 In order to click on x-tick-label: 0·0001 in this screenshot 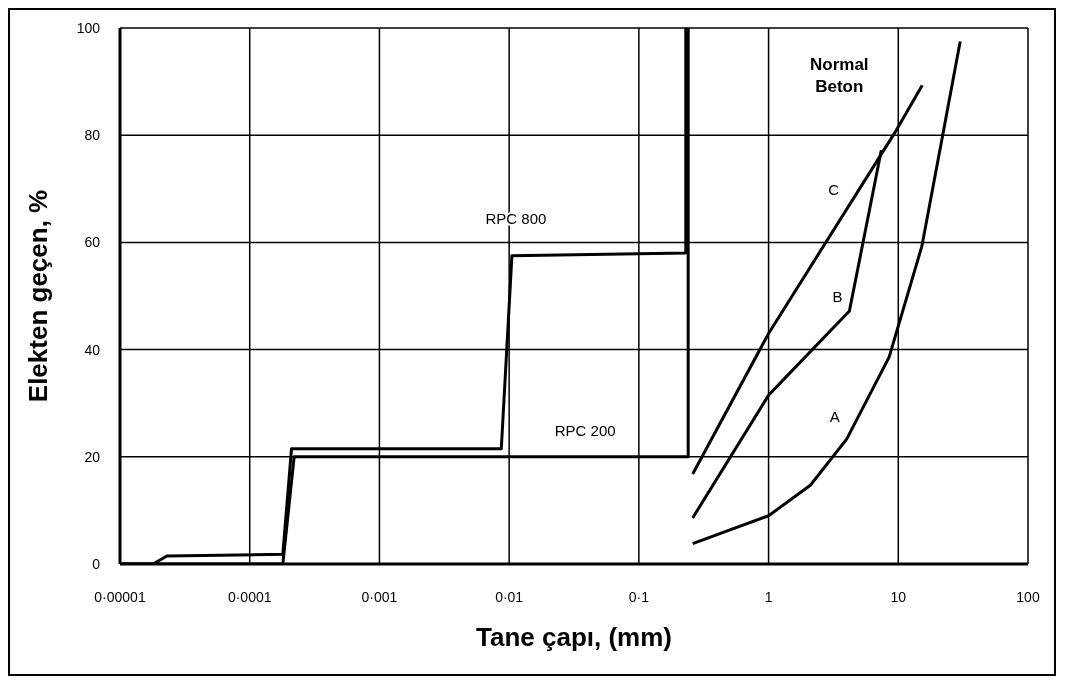, I will do `click(249, 596)`.